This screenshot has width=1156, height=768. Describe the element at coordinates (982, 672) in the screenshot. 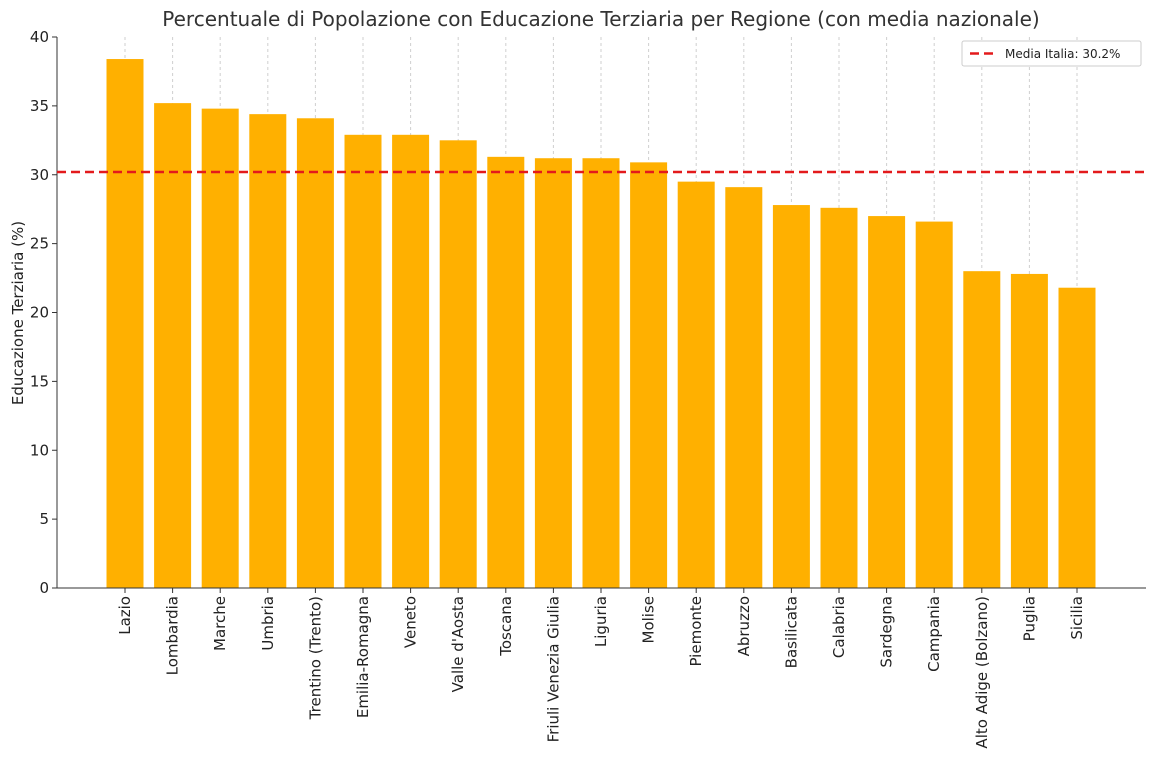

I see `x-tick-label: Alto Adige (Bolzano)` at that location.